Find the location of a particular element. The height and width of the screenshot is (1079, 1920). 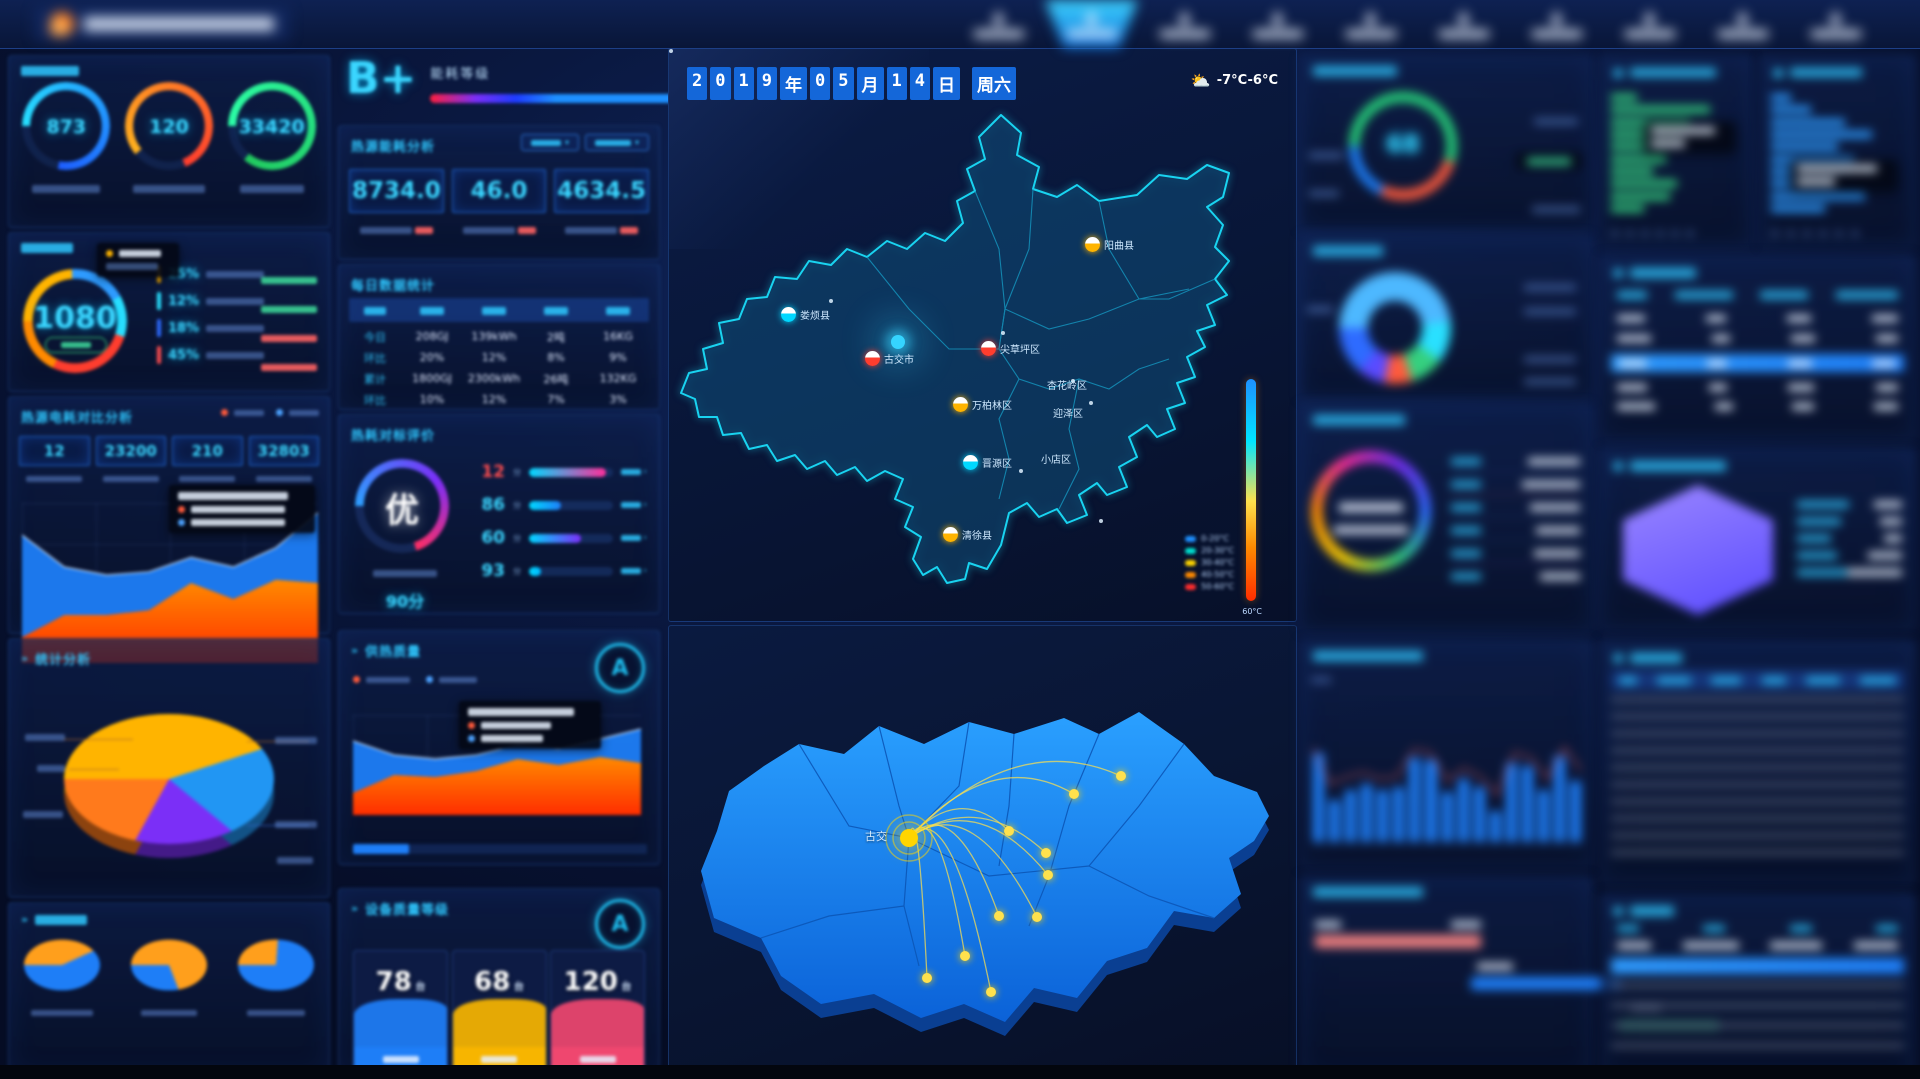

legend-label: 0-20°C is located at coordinates (1215, 538).